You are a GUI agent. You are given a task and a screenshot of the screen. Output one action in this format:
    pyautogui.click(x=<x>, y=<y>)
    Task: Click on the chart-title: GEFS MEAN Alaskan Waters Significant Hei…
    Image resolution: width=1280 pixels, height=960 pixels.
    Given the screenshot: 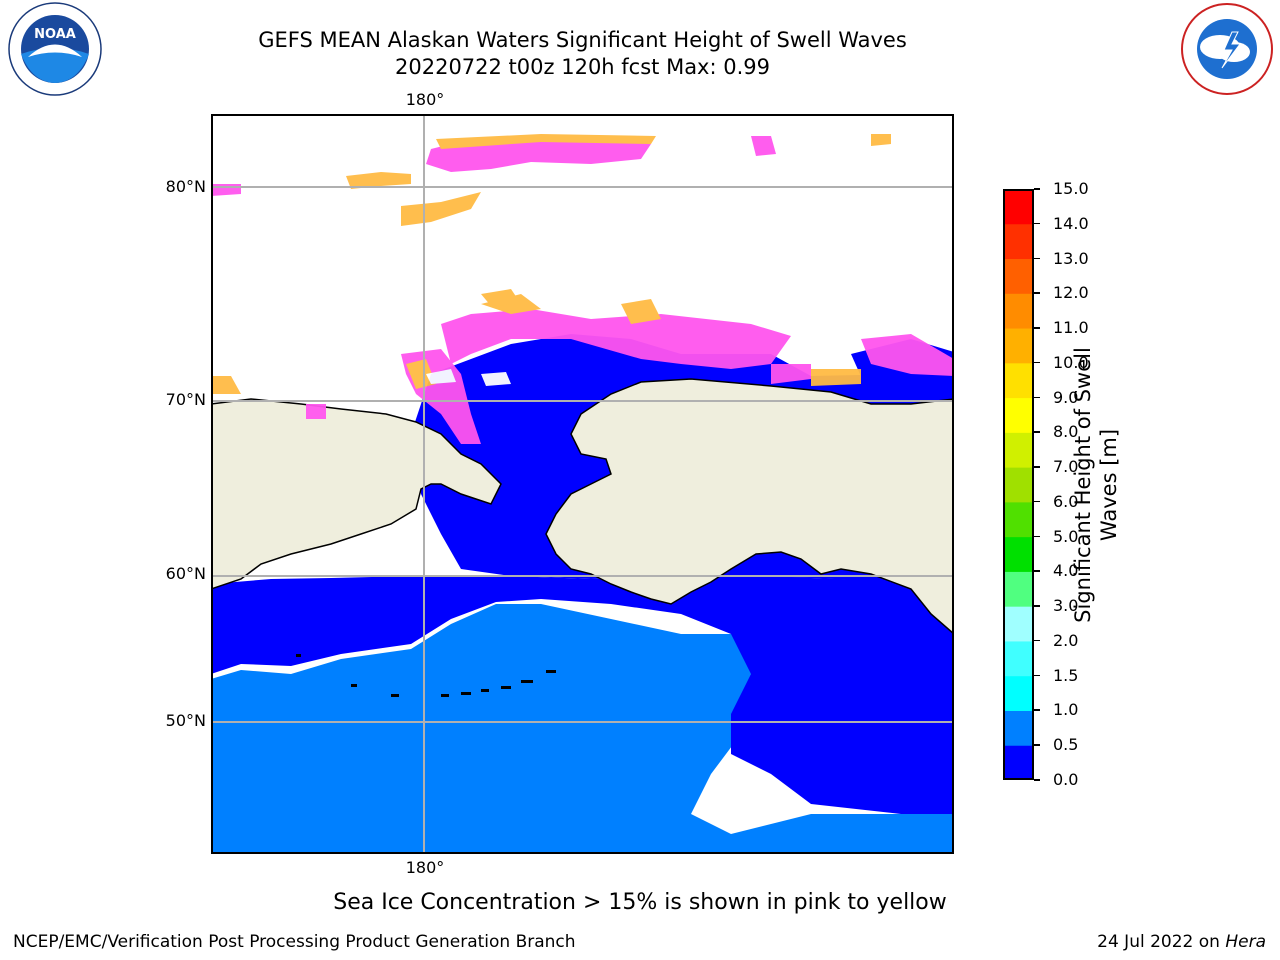 What is the action you would take?
    pyautogui.click(x=582, y=40)
    